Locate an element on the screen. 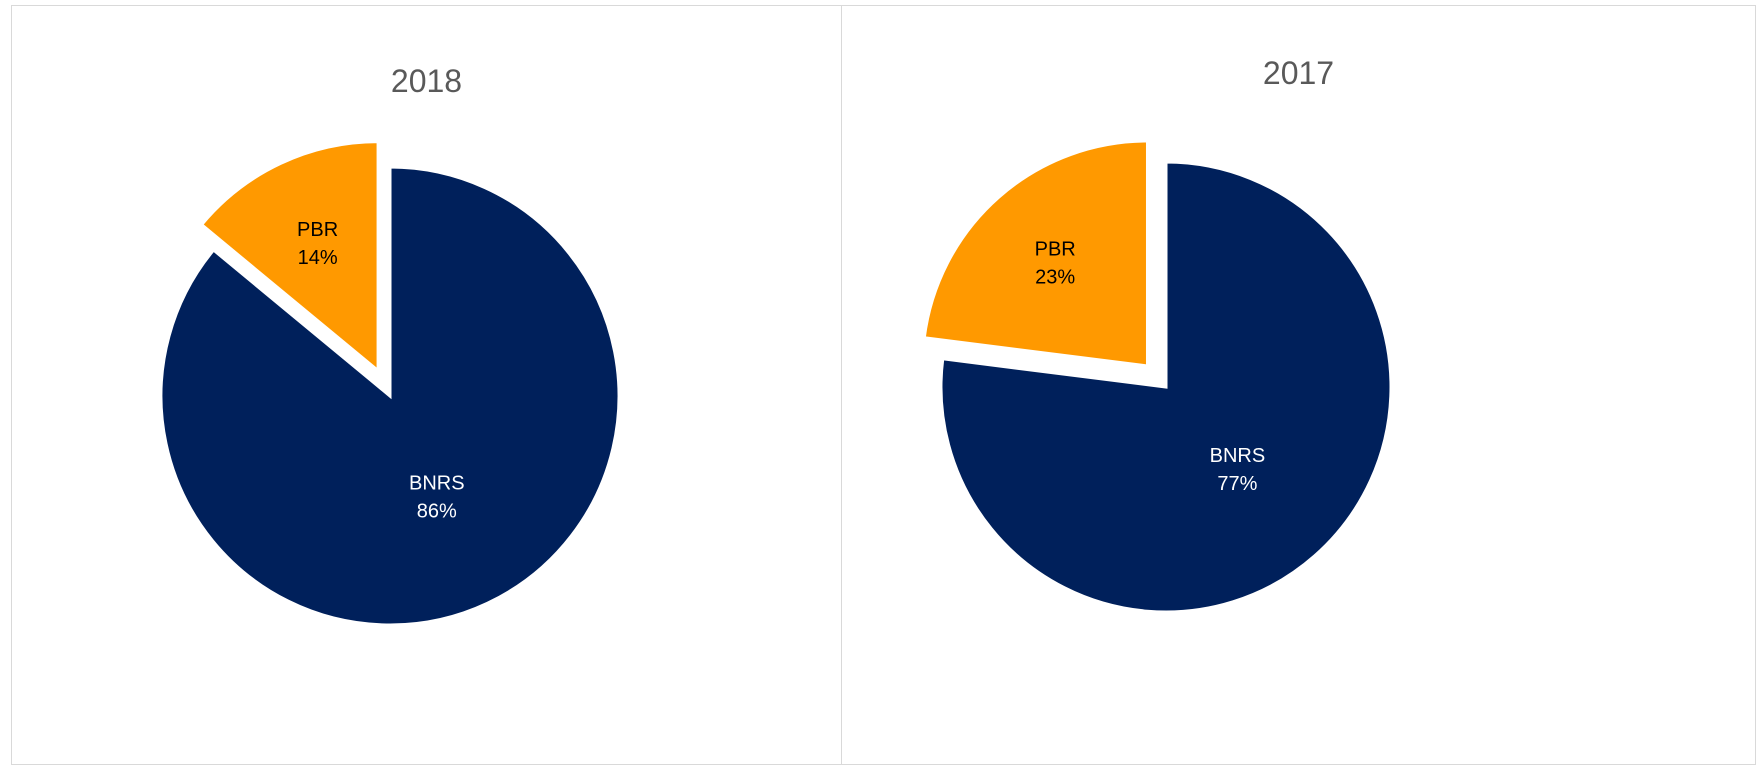 The image size is (1762, 766). chart-title: 2017 is located at coordinates (1298, 73).